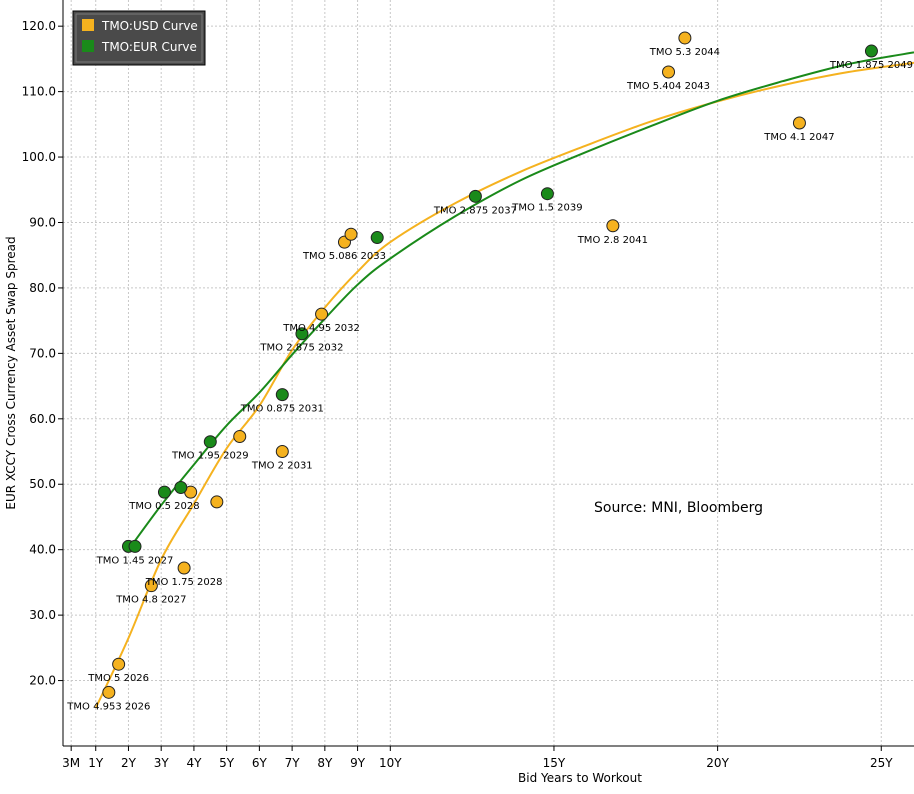 This screenshot has width=914, height=794. I want to click on y-tick-label: 90.0, so click(42, 222).